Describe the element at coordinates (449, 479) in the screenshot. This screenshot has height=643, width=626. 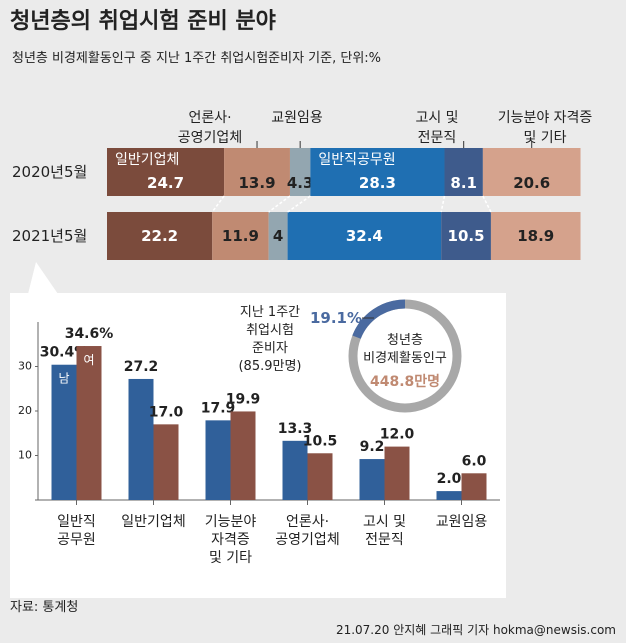
I see `value-label: 2.0` at that location.